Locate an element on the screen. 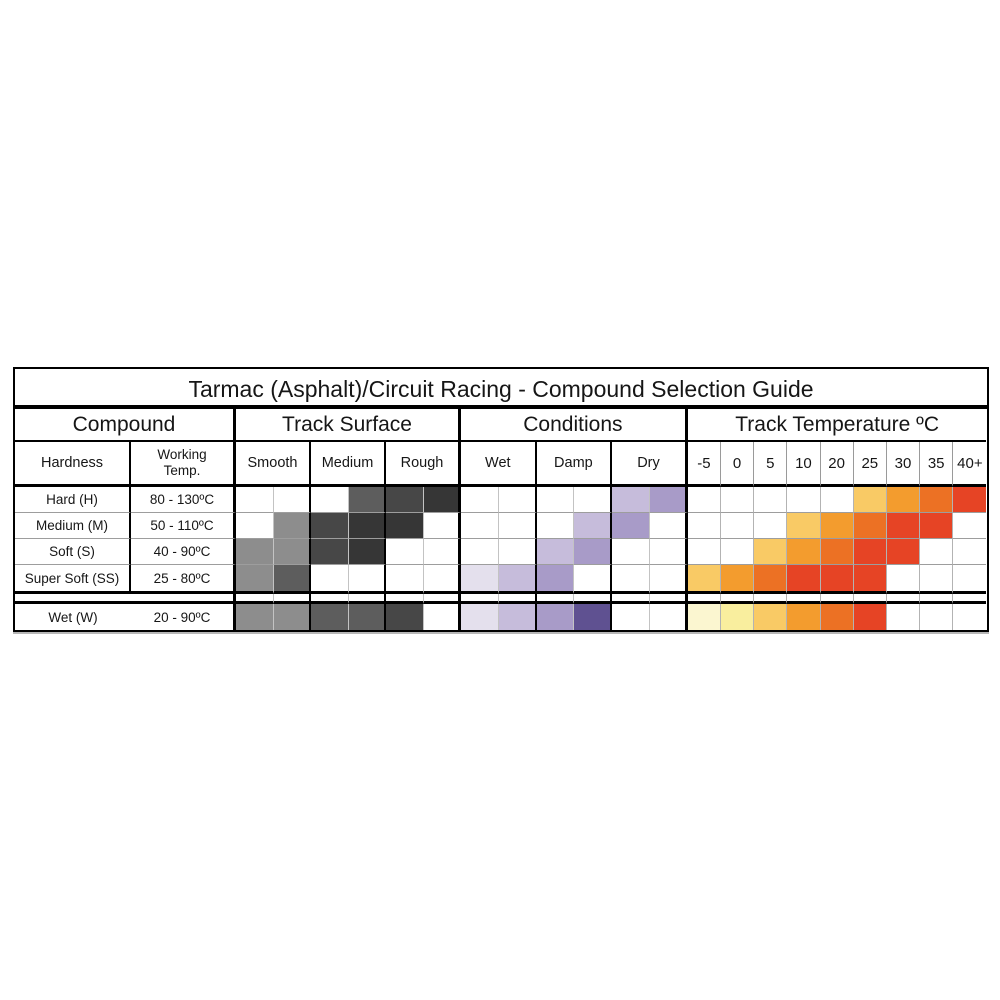 This screenshot has height=1000, width=1000. temp-tick: 25 is located at coordinates (870, 464).